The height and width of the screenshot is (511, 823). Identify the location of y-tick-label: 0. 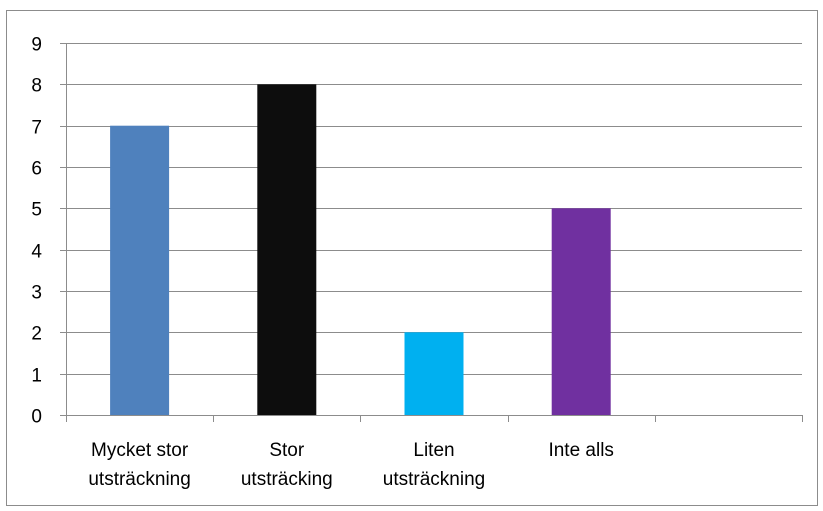
(36, 417).